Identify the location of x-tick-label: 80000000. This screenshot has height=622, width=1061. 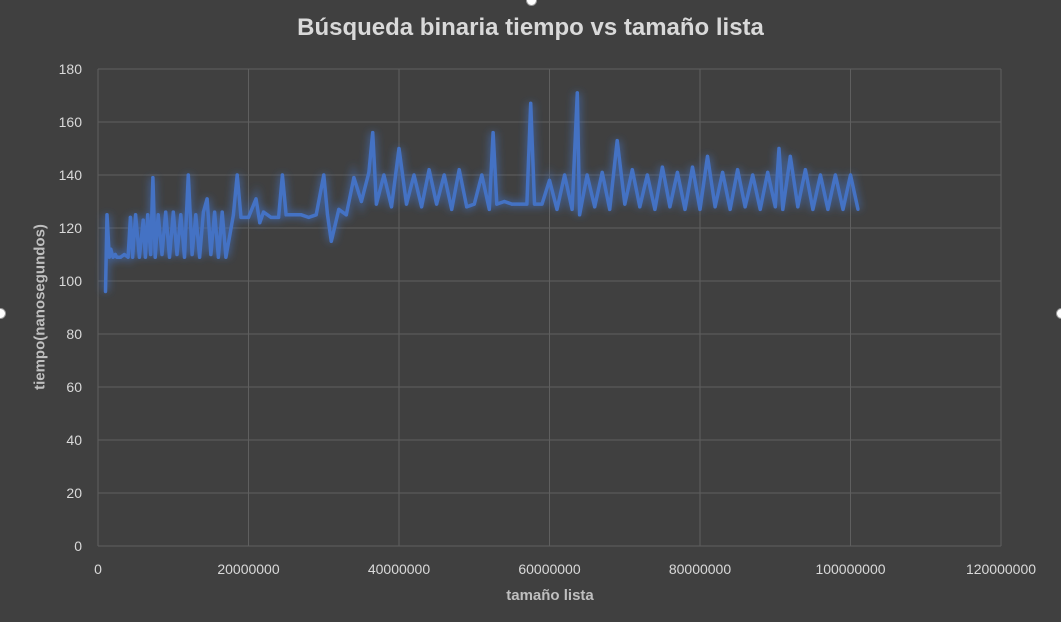
(700, 569).